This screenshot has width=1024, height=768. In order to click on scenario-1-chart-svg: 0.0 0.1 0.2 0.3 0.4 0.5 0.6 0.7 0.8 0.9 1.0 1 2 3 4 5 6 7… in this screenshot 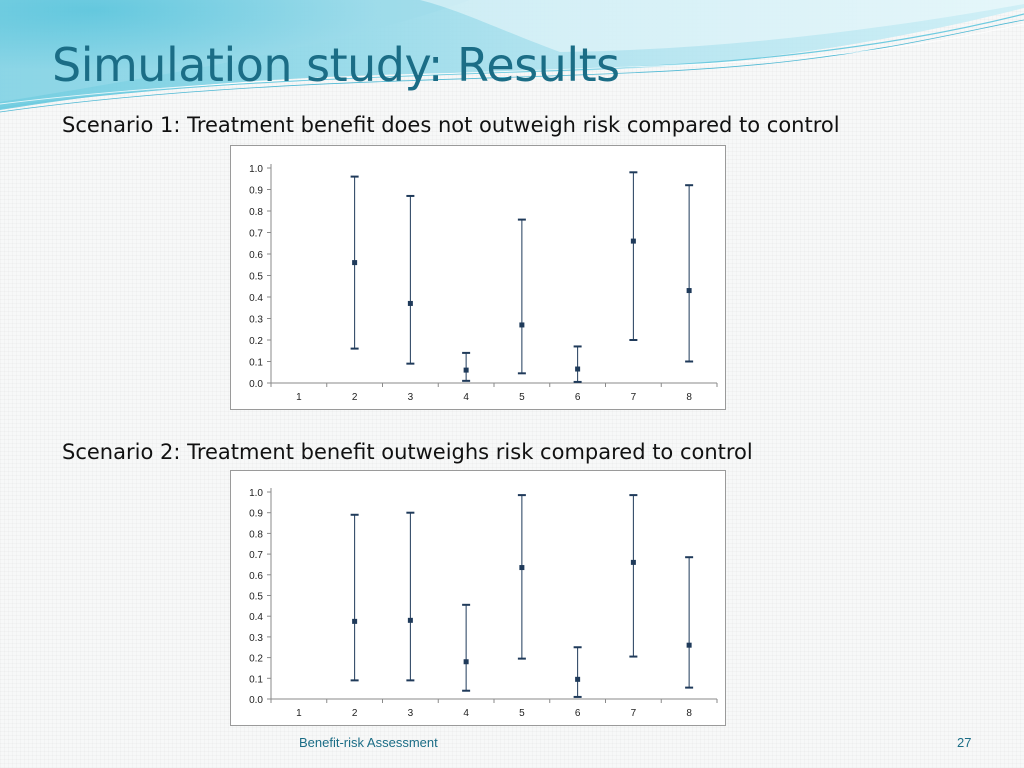, I will do `click(483, 283)`.